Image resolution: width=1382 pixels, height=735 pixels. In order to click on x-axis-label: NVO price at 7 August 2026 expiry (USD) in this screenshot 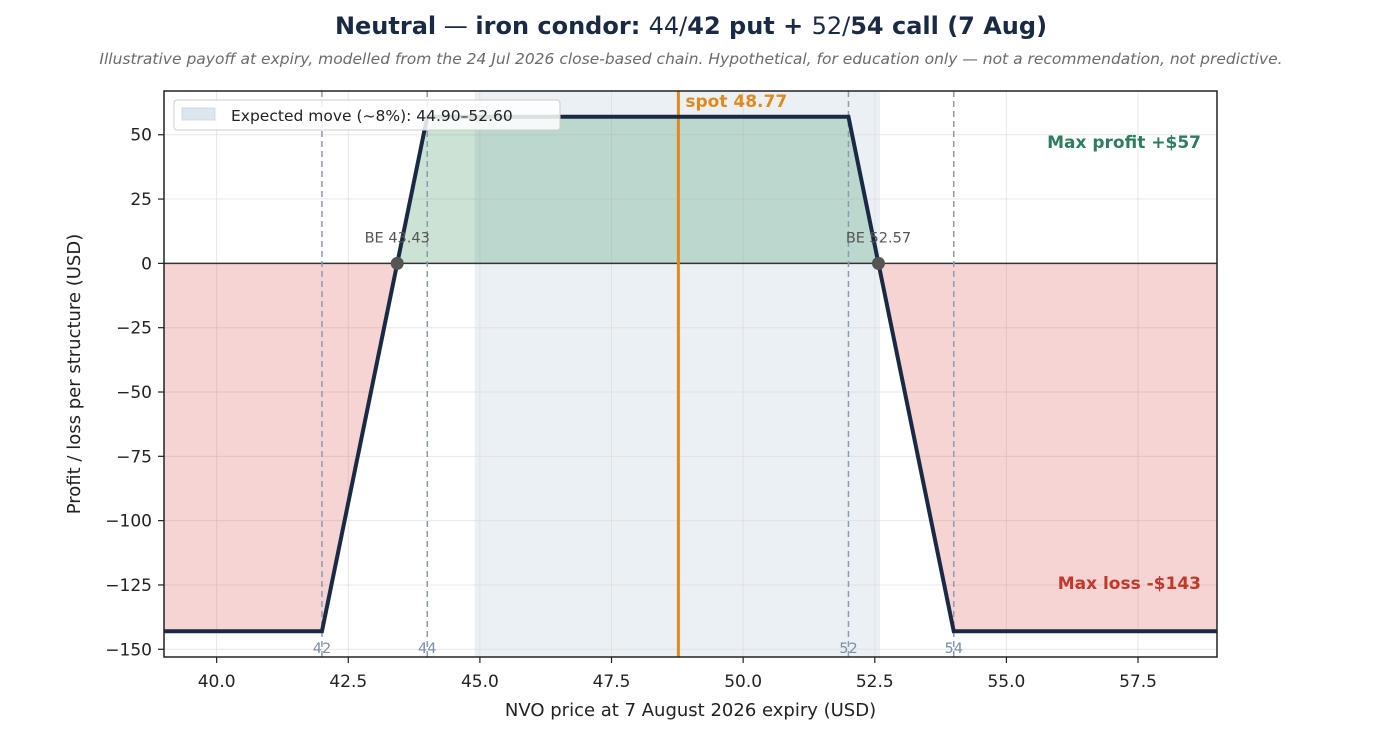, I will do `click(690, 710)`.